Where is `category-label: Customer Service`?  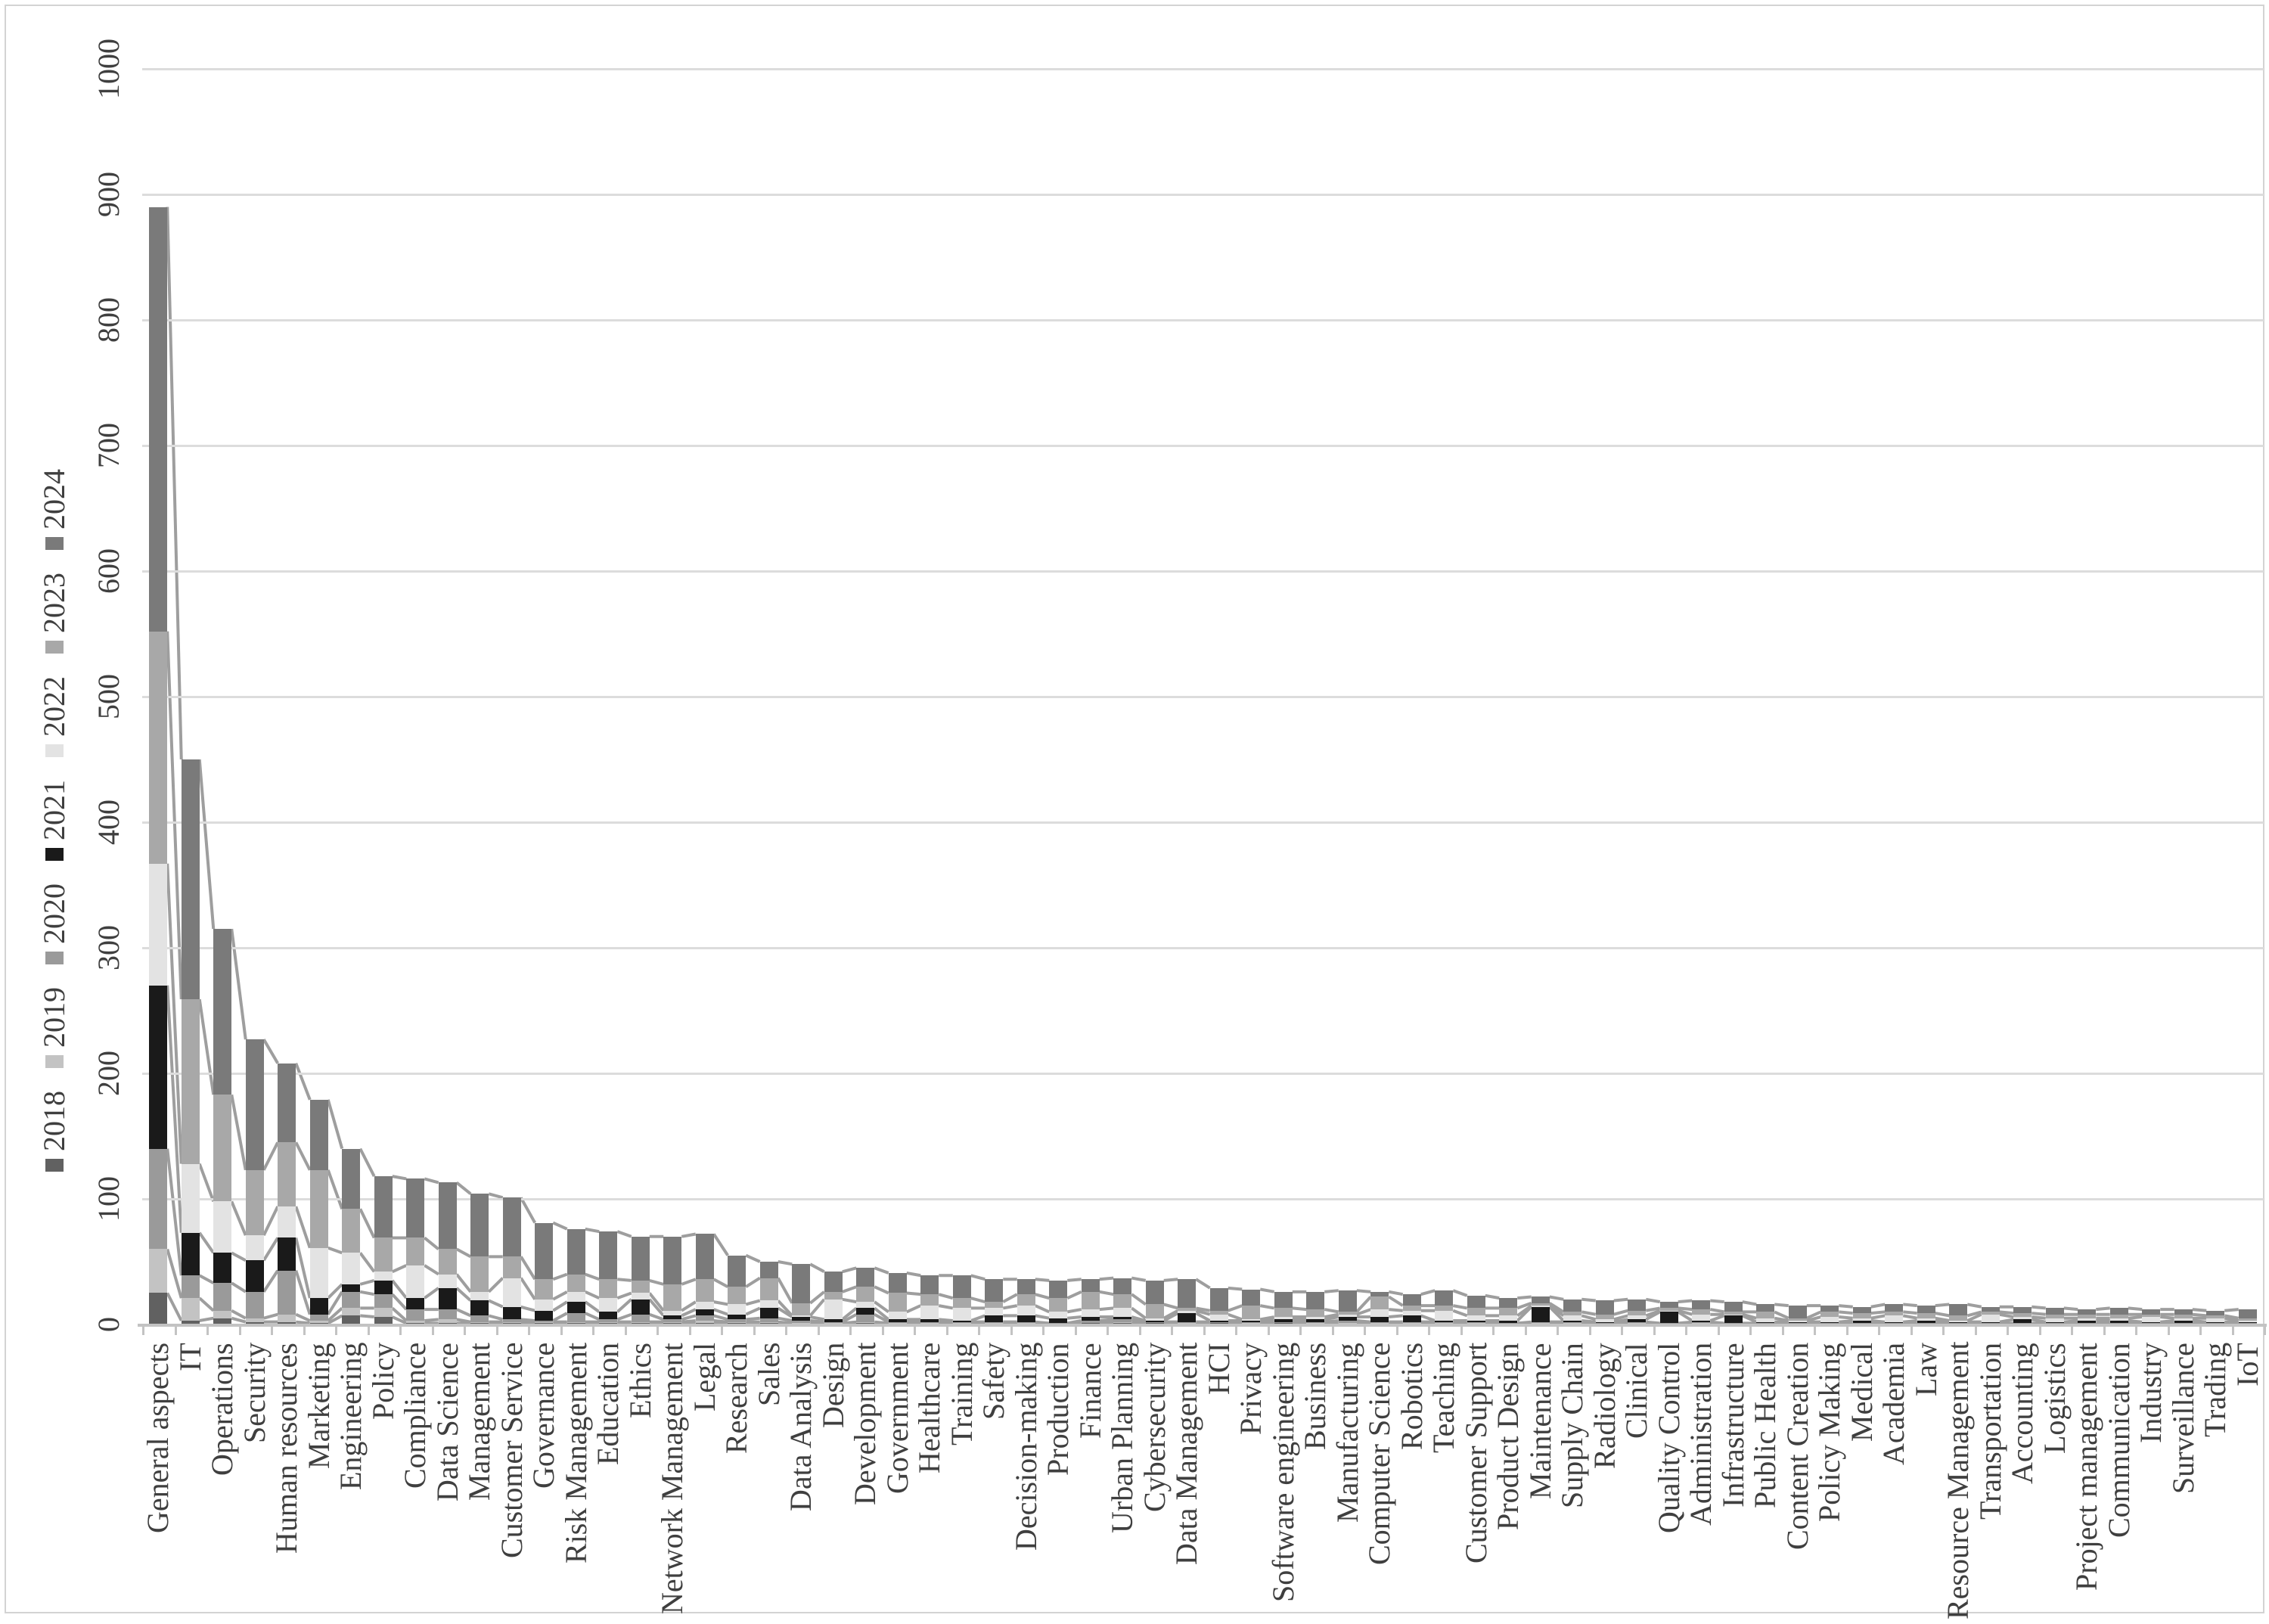
category-label: Customer Service is located at coordinates (511, 1451).